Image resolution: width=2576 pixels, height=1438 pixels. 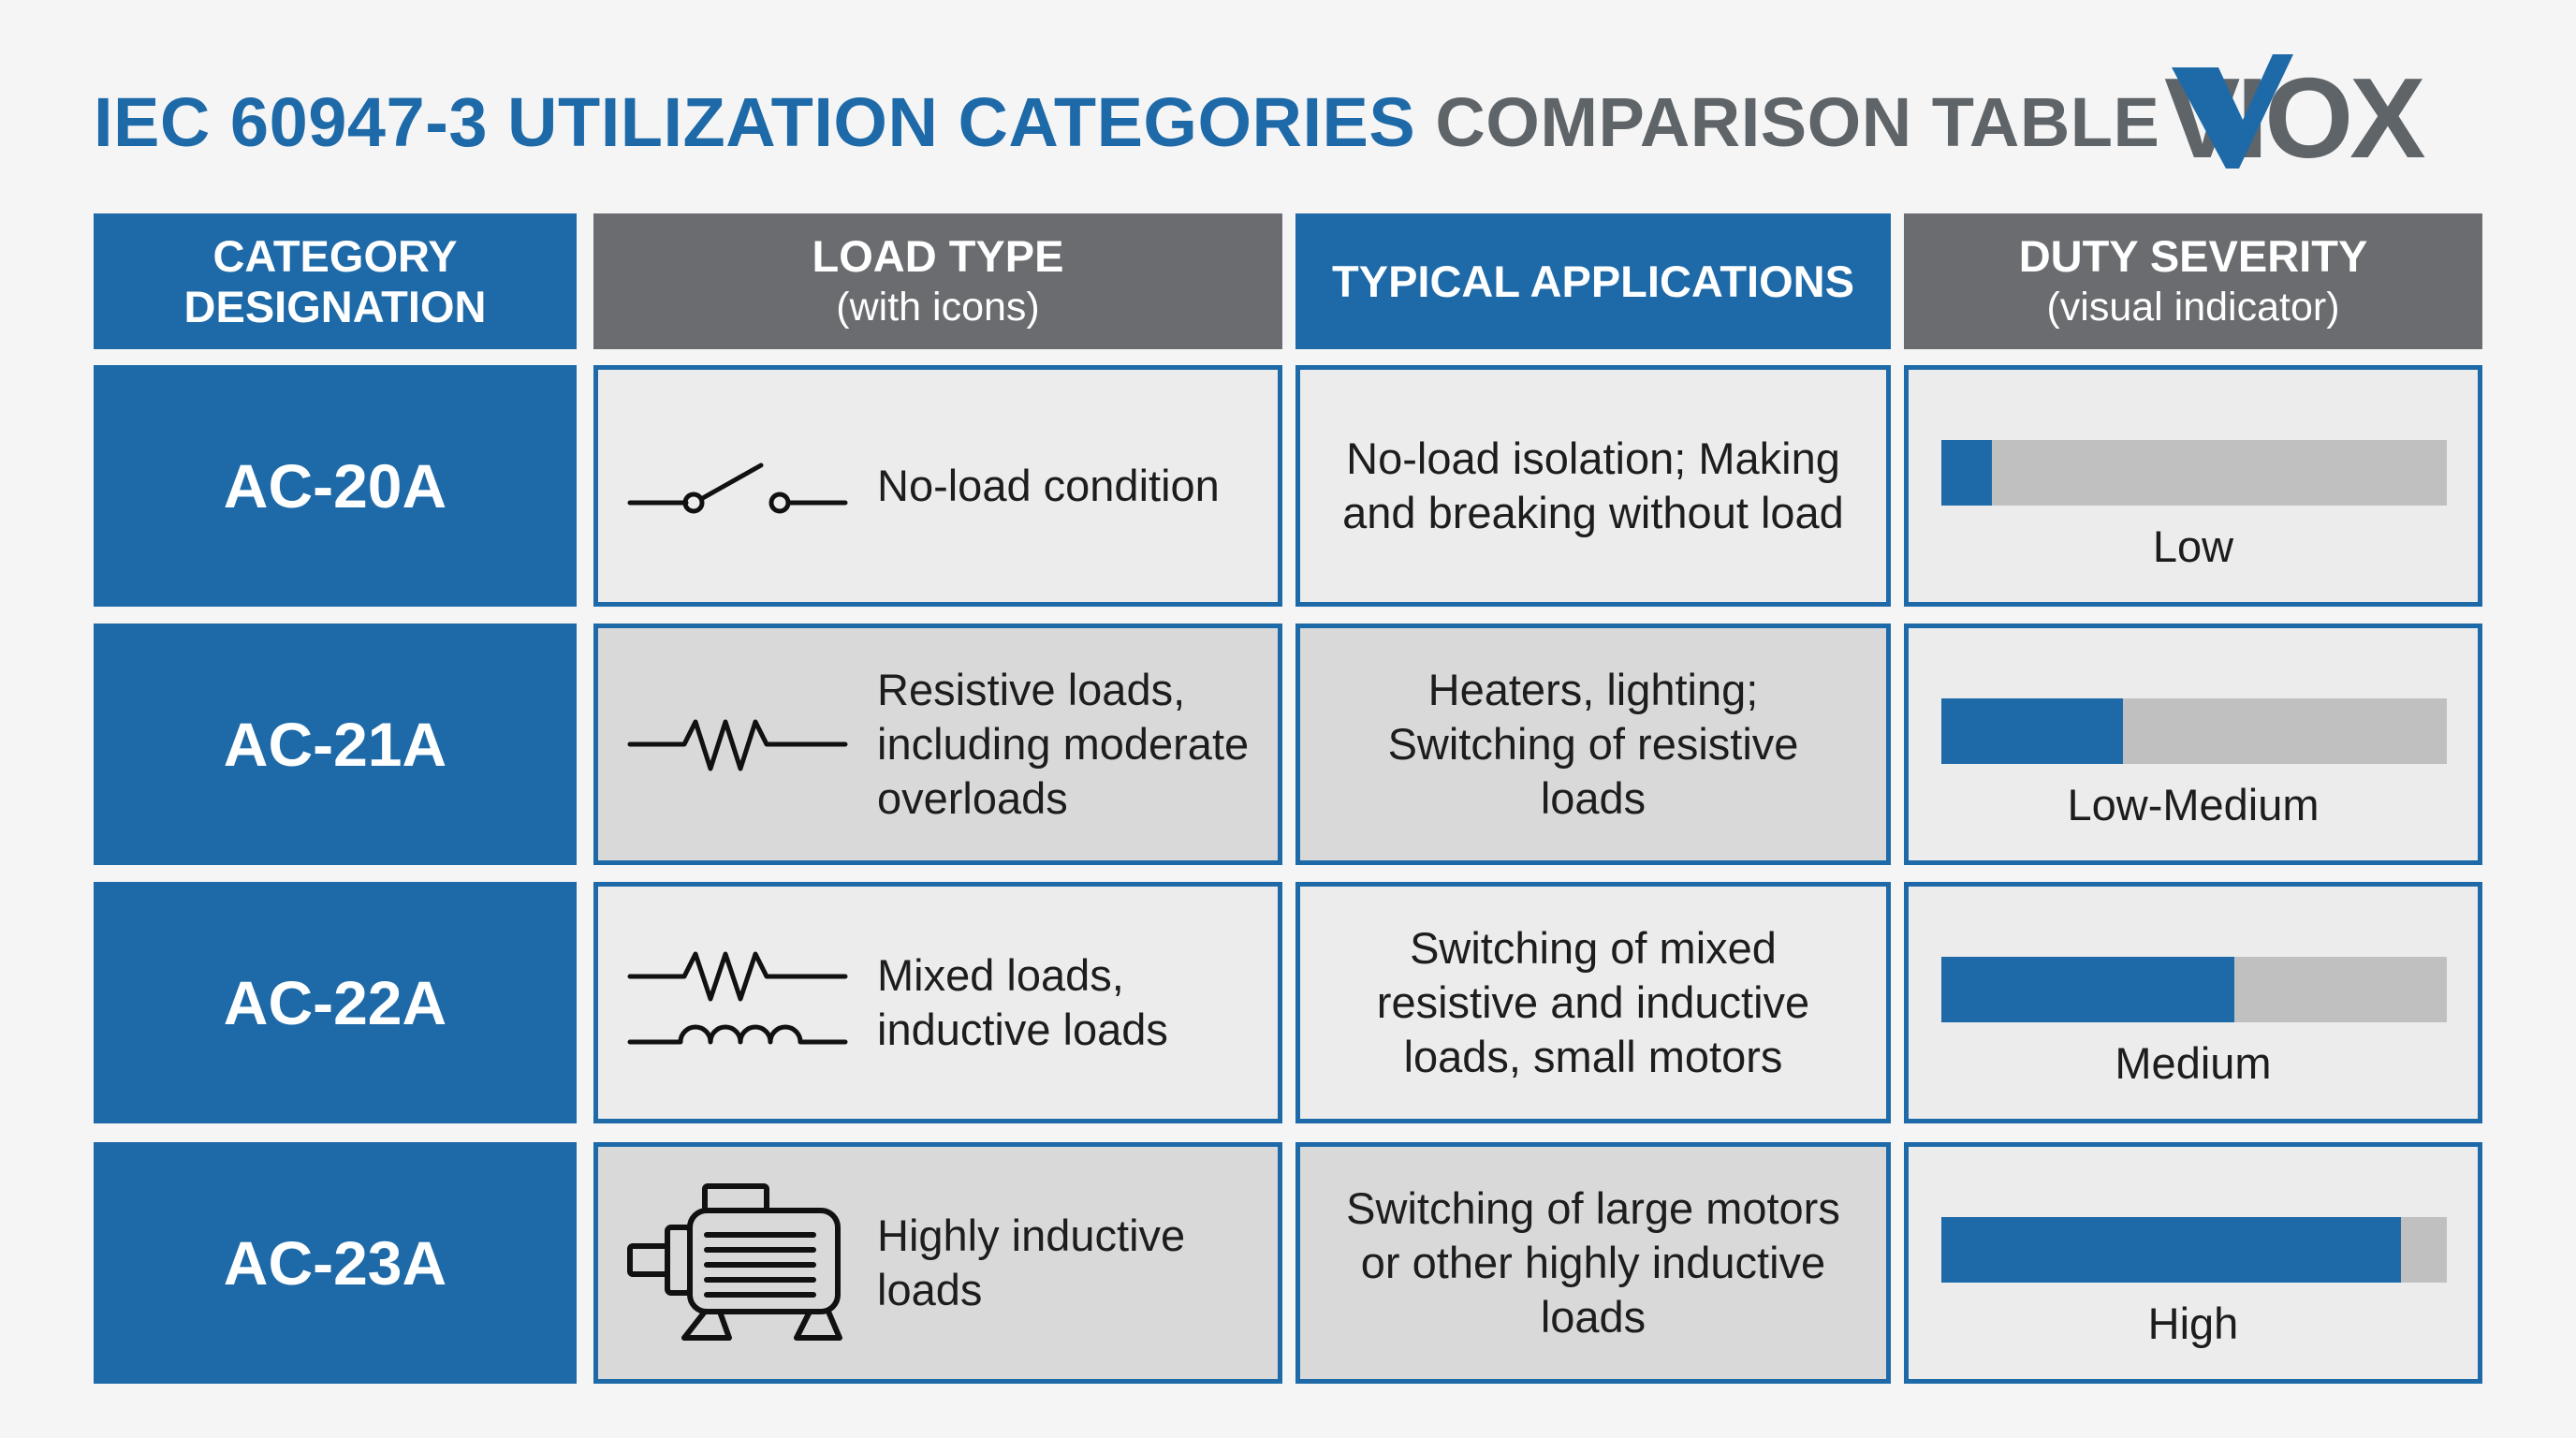 I want to click on resistor-icon, so click(x=737, y=745).